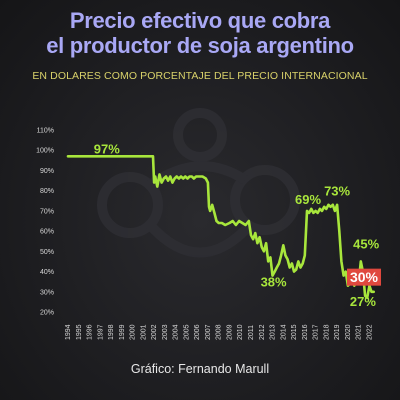 This screenshot has width=400, height=400. What do you see at coordinates (197, 332) in the screenshot?
I see `x-tick-label: 2006` at bounding box center [197, 332].